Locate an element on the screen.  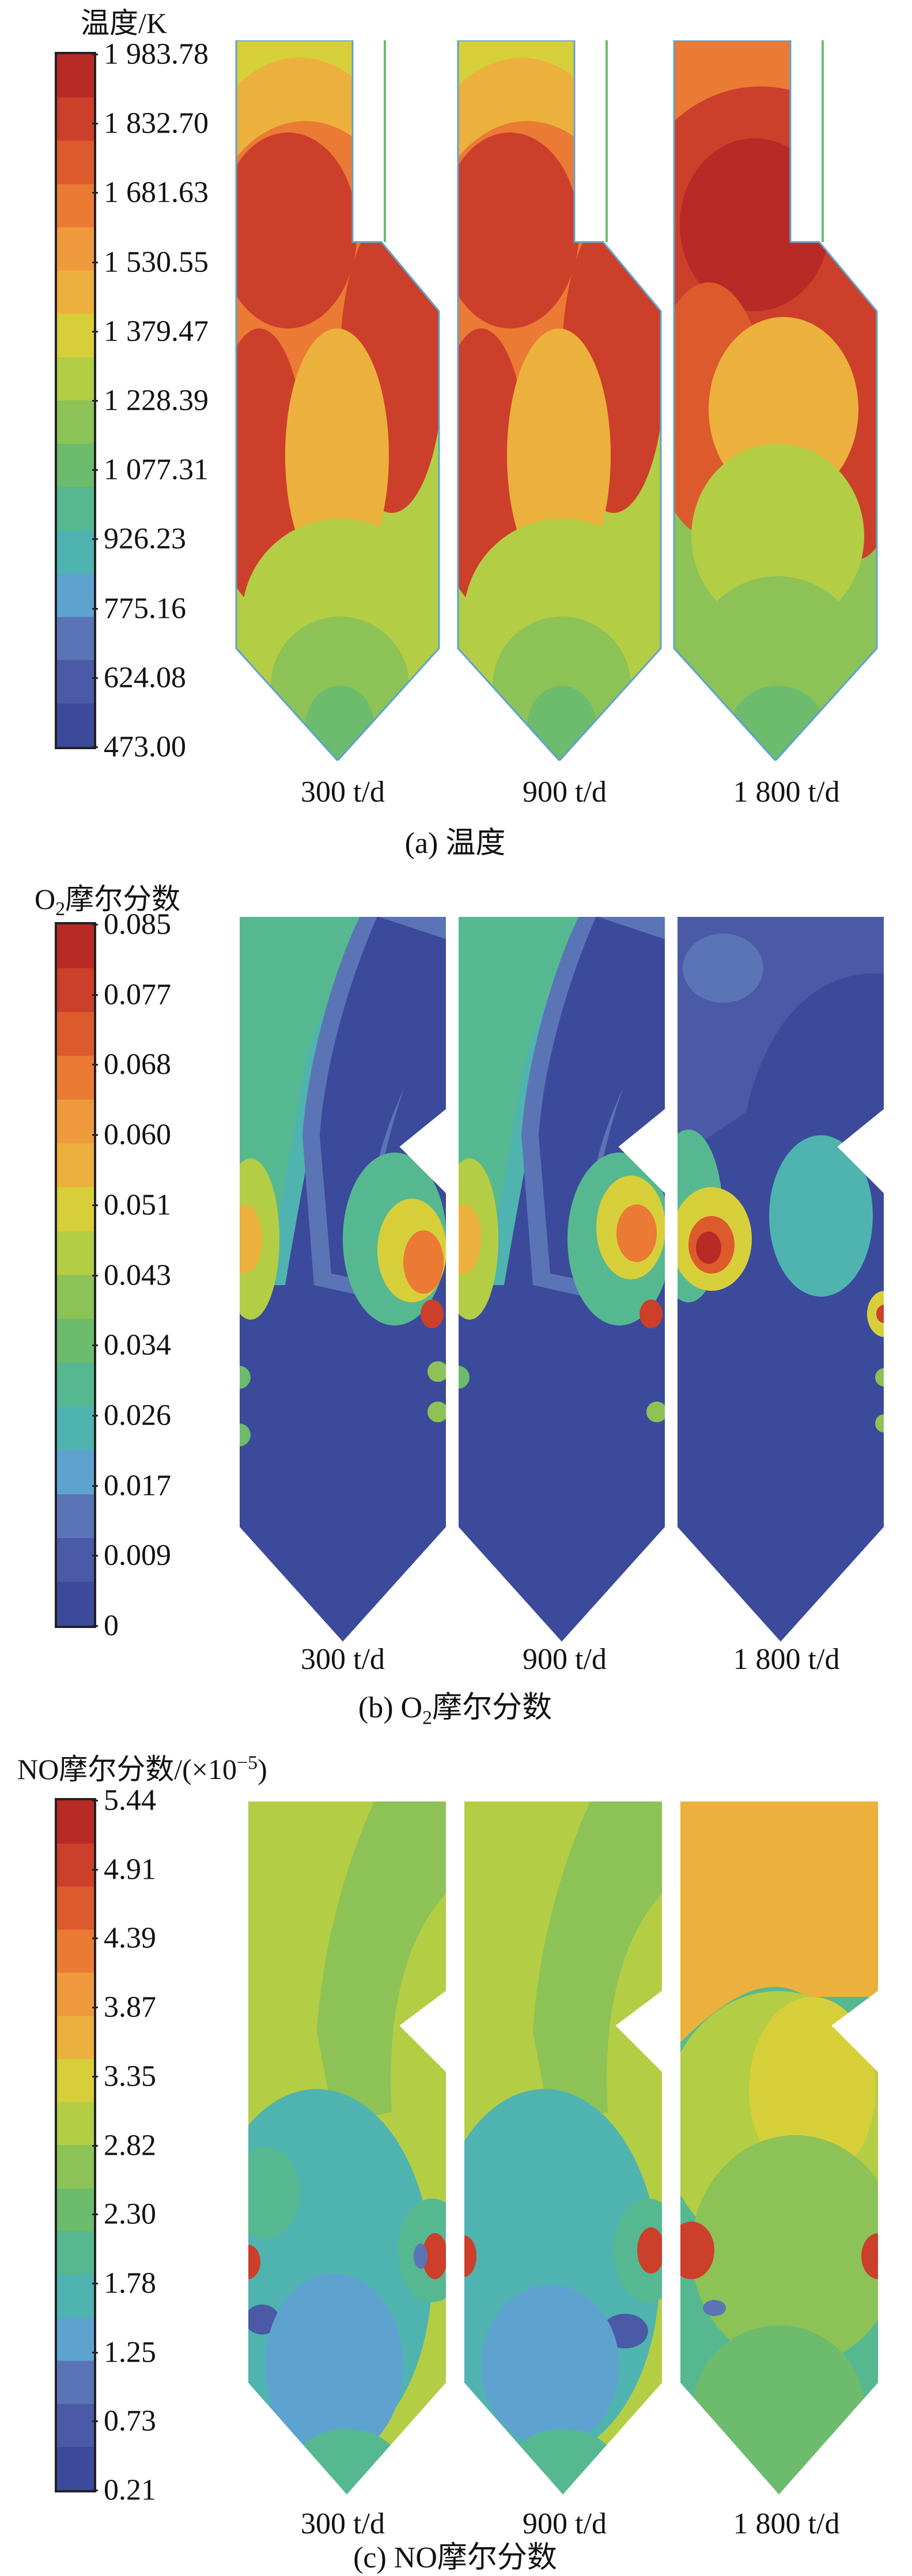
colorbar-tick-label: 2.82 is located at coordinates (130, 2145).